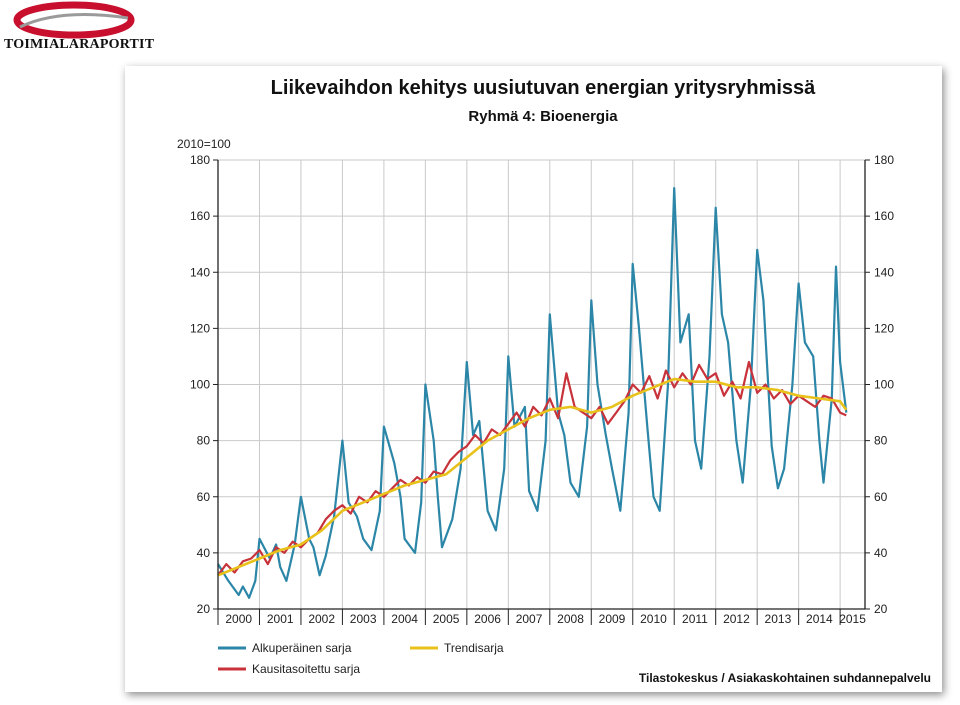 This screenshot has height=705, width=960. What do you see at coordinates (884, 160) in the screenshot?
I see `y-tick-label-right: 180` at bounding box center [884, 160].